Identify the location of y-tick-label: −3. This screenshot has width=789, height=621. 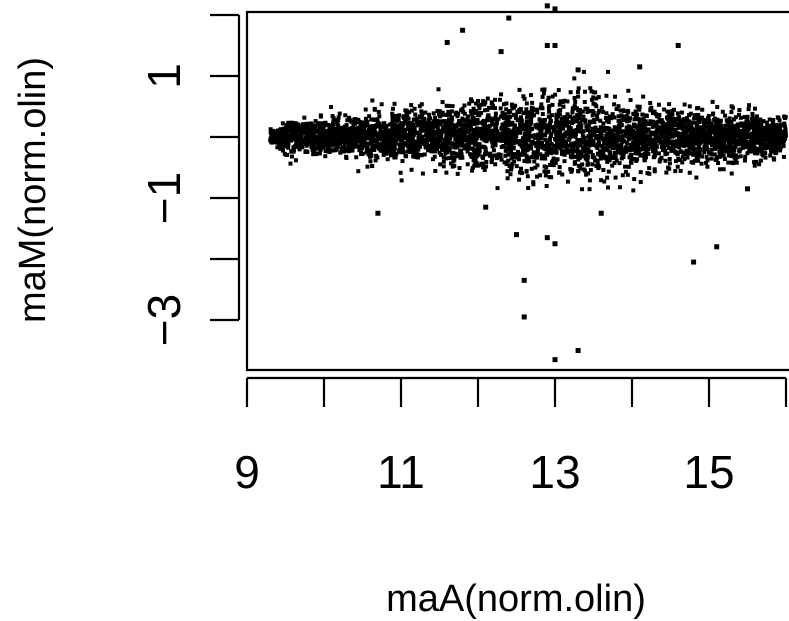
(164, 320).